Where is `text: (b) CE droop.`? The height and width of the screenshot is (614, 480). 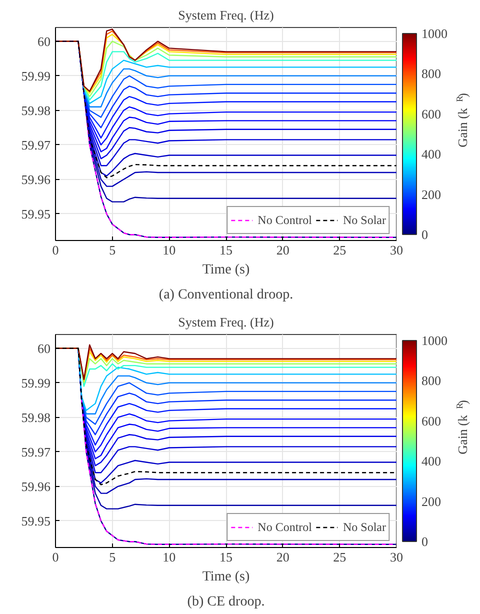
text: (b) CE droop. is located at coordinates (226, 602).